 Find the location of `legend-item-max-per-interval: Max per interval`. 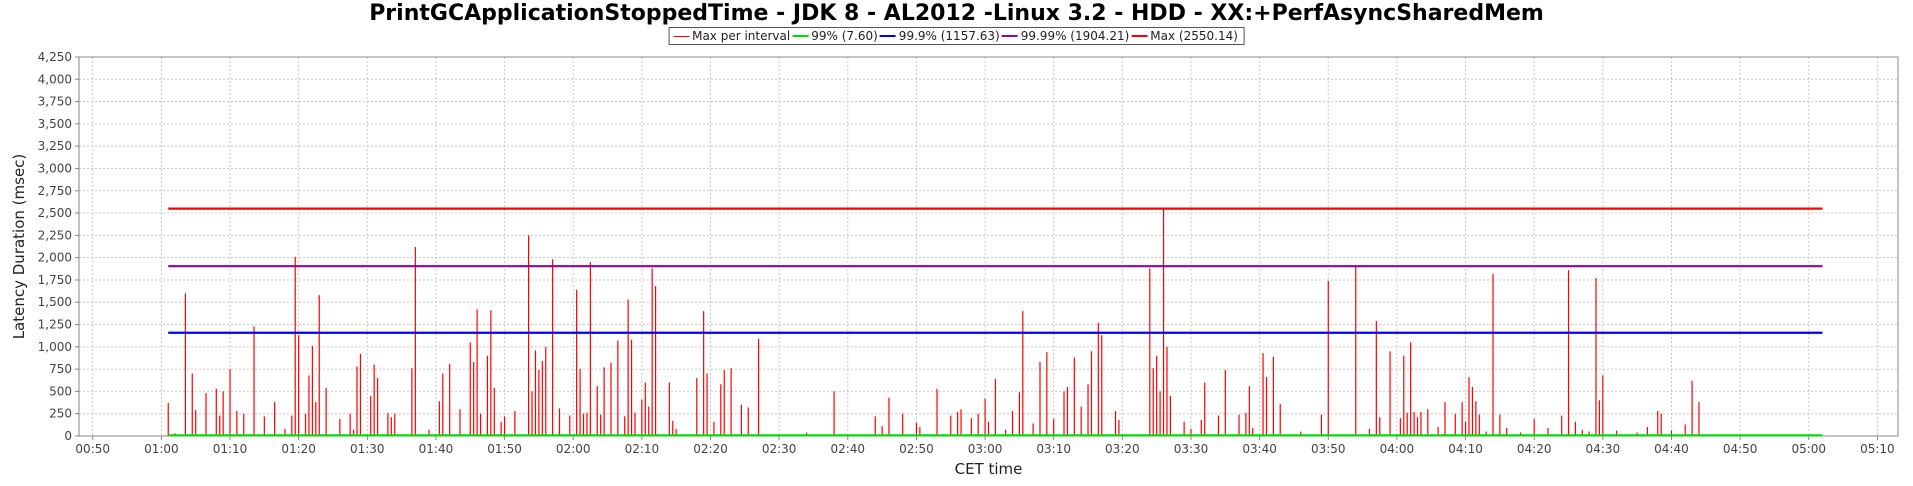

legend-item-max-per-interval: Max per interval is located at coordinates (731, 36).